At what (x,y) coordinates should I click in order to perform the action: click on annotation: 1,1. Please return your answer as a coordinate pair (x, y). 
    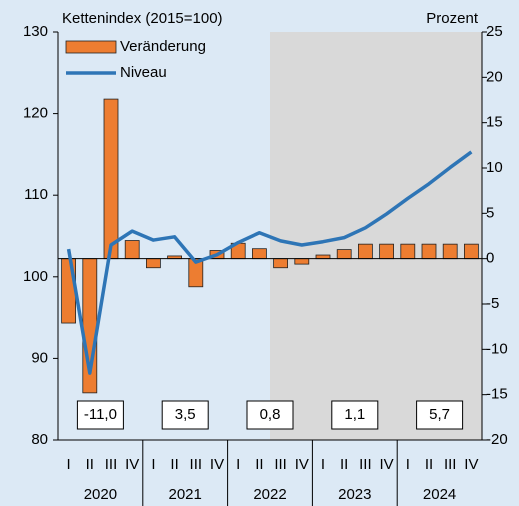
    Looking at the image, I should click on (354, 414).